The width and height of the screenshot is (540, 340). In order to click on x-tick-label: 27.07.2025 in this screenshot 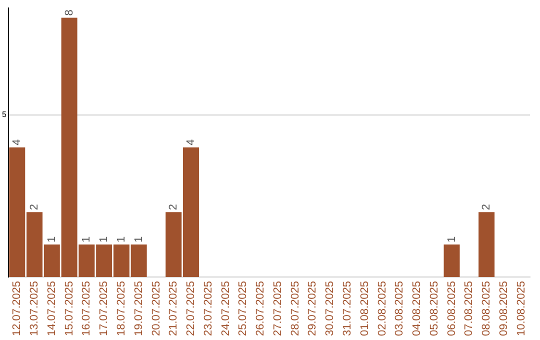, I will do `click(278, 308)`.